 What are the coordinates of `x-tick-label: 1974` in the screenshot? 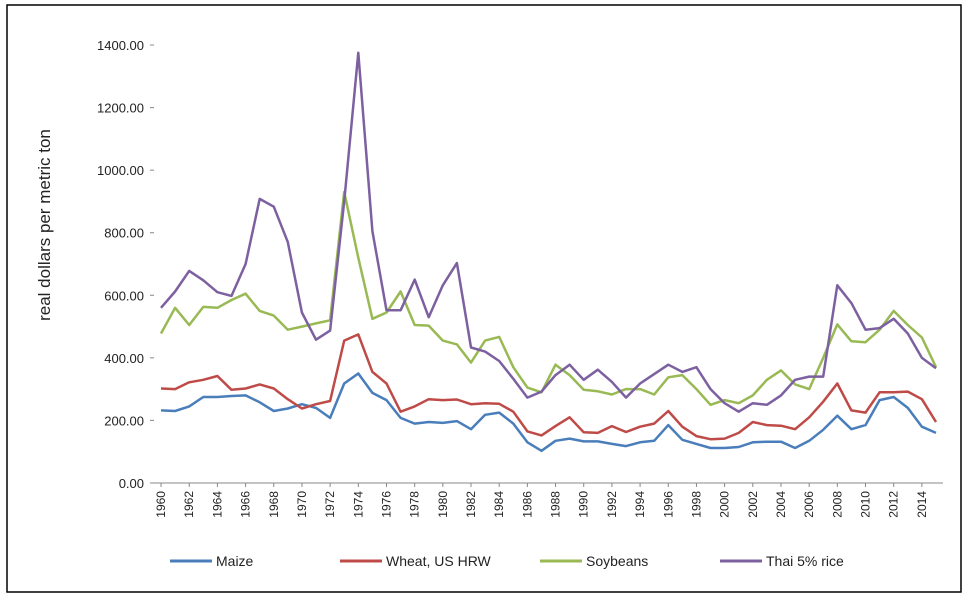 It's located at (358, 504).